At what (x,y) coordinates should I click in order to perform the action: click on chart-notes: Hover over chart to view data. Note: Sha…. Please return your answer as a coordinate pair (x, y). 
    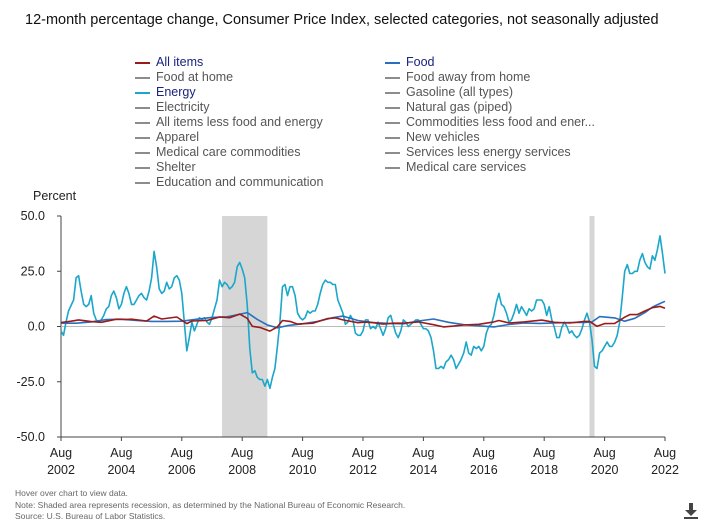
    Looking at the image, I should click on (210, 505).